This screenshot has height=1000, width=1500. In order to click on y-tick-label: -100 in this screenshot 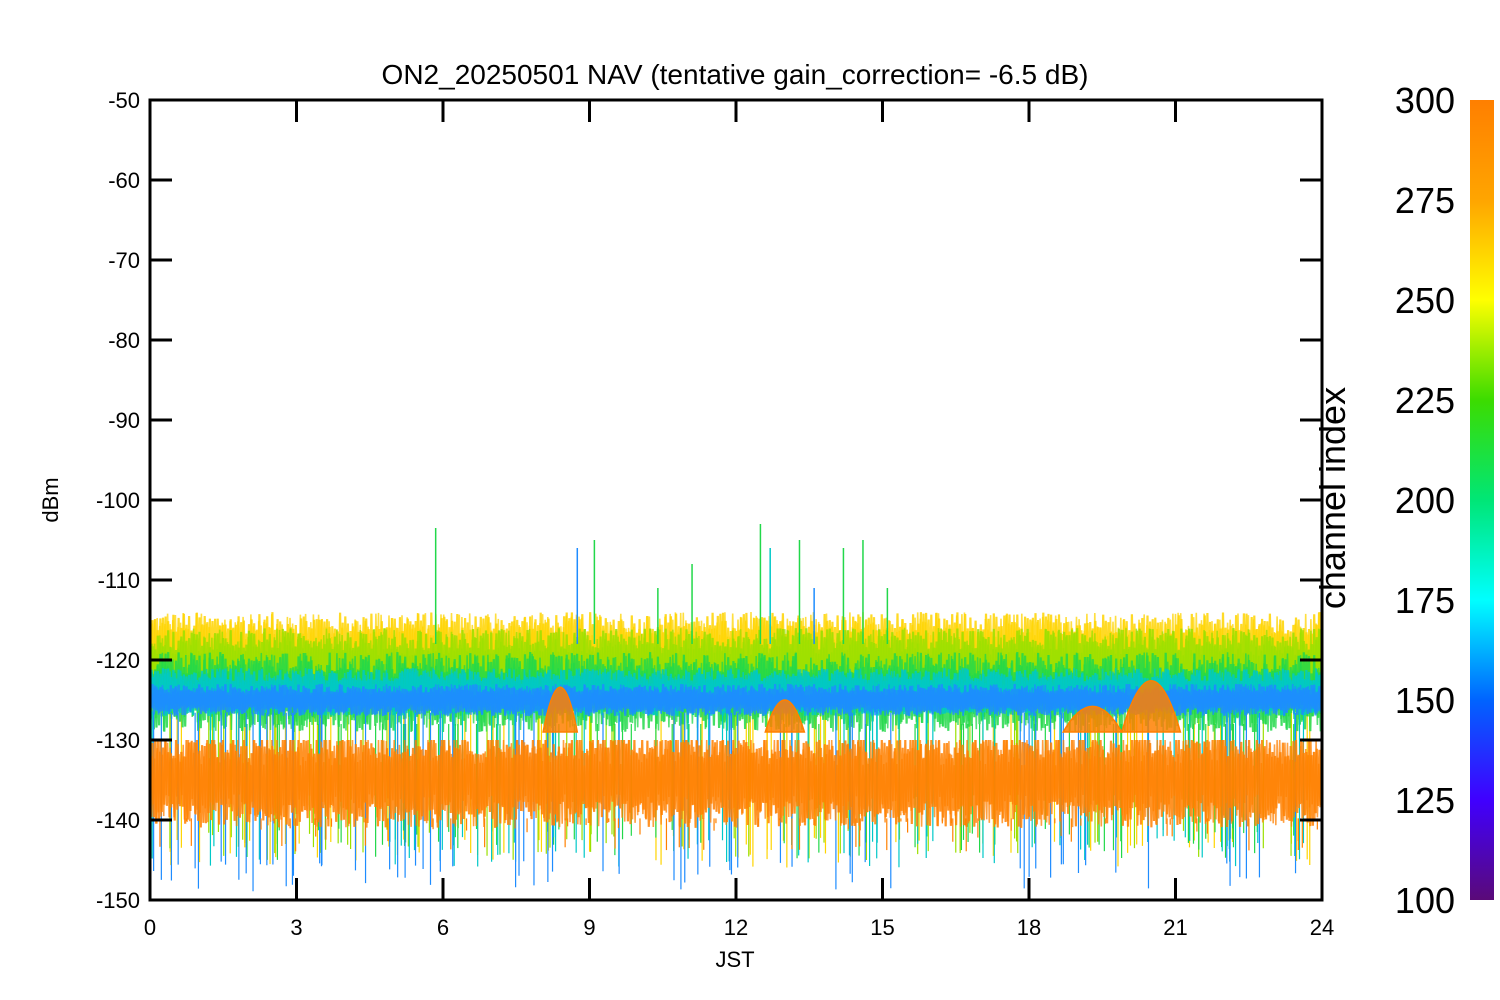, I will do `click(118, 500)`.